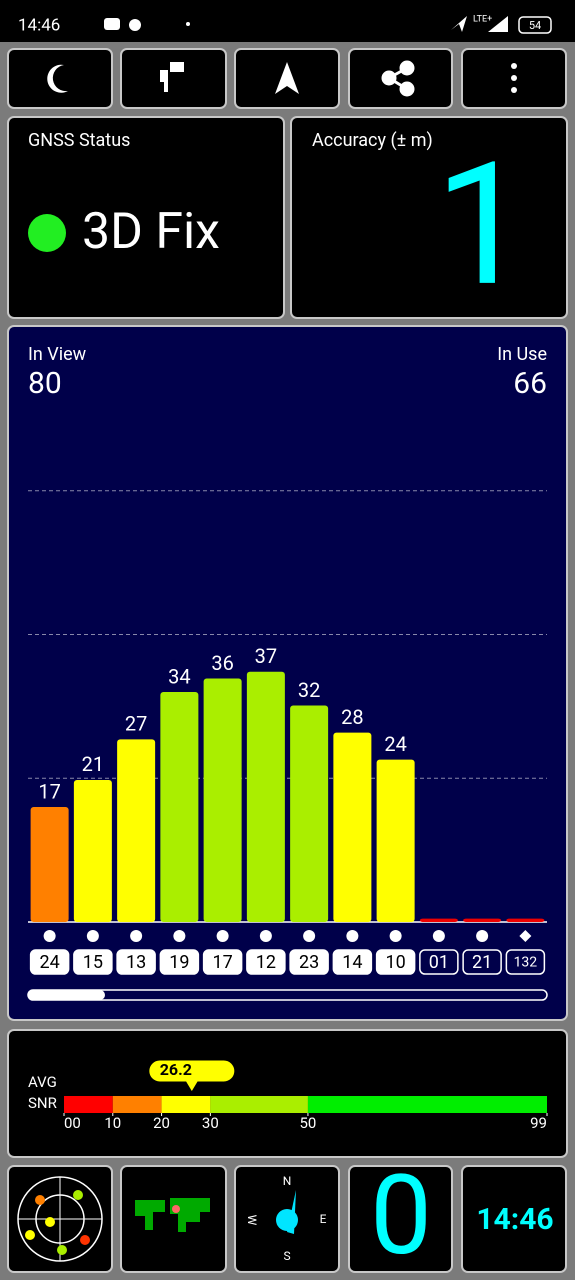 Image resolution: width=575 pixels, height=1280 pixels. Describe the element at coordinates (287, 21) in the screenshot. I see `status-bar` at that location.